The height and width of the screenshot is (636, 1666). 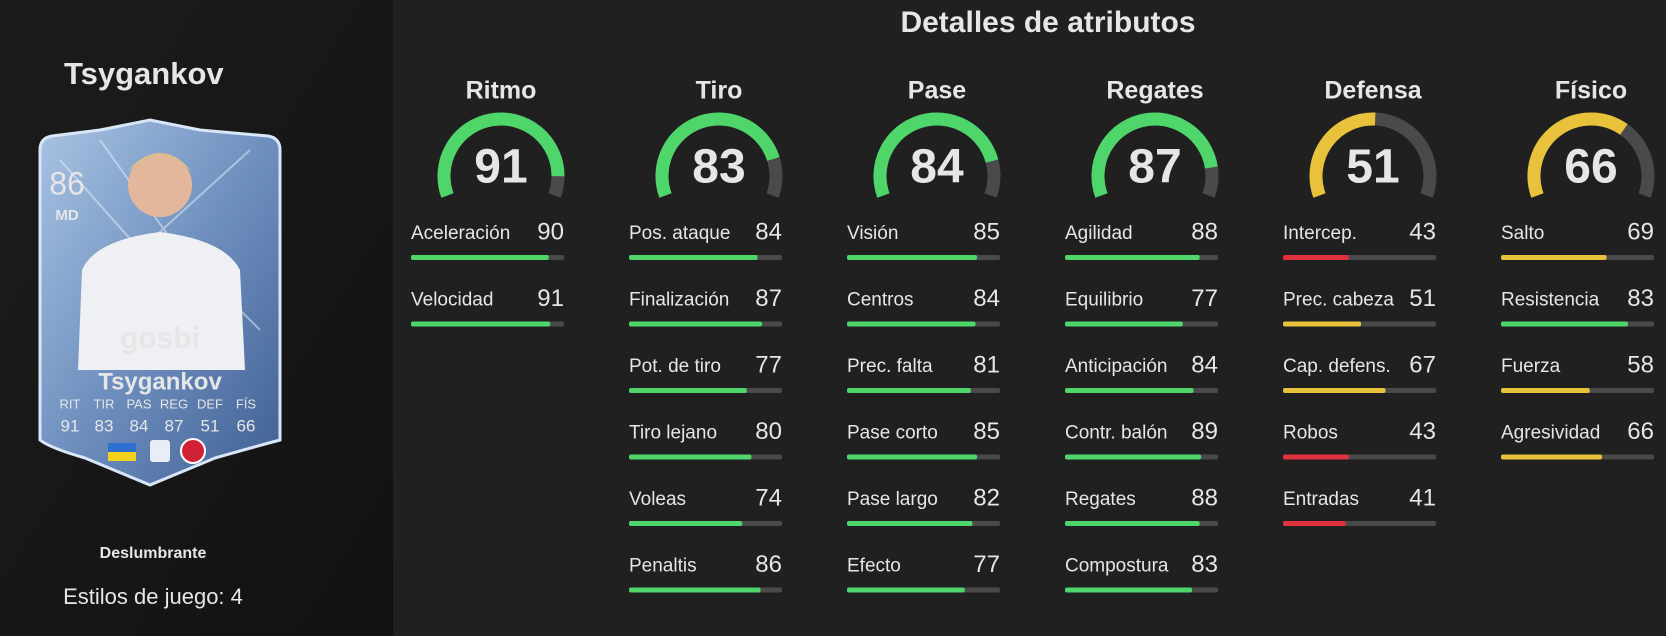 What do you see at coordinates (501, 91) in the screenshot?
I see `group-name: Ritmo` at bounding box center [501, 91].